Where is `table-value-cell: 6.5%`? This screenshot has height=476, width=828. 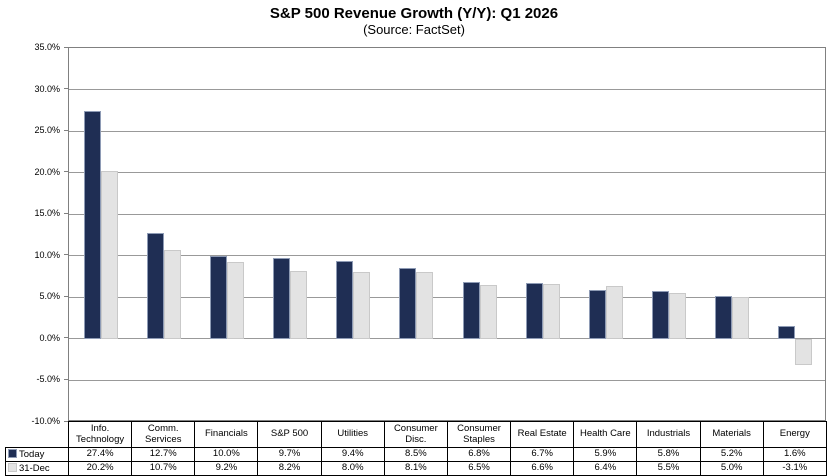
table-value-cell: 6.5% is located at coordinates (479, 468).